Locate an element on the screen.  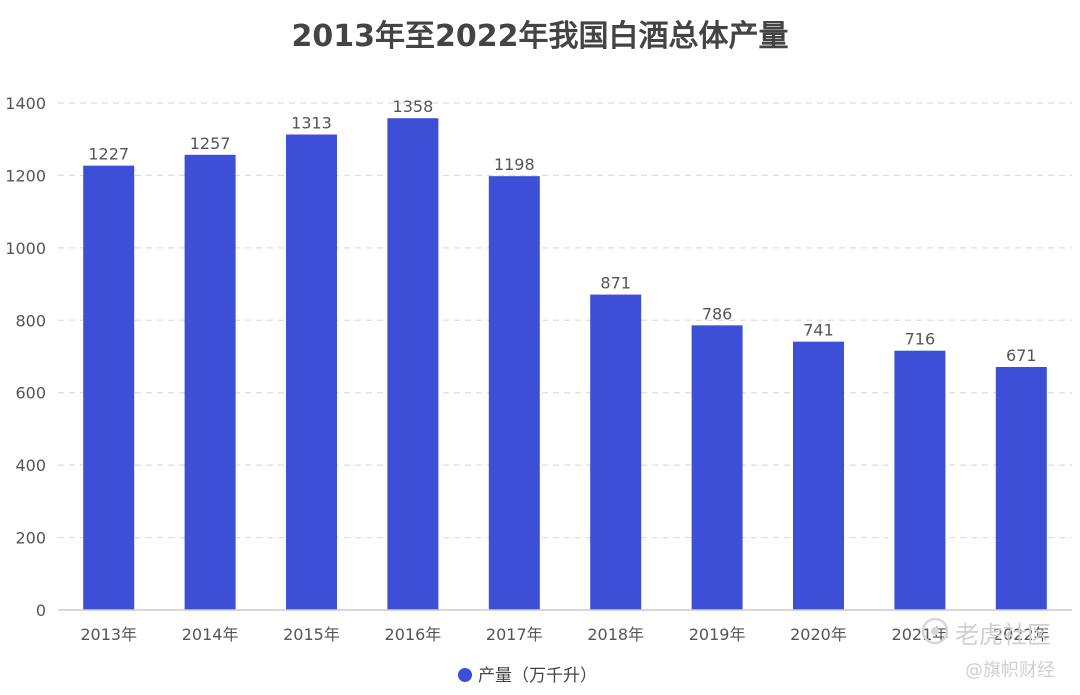
y-tick-label: 1400 is located at coordinates (25, 103).